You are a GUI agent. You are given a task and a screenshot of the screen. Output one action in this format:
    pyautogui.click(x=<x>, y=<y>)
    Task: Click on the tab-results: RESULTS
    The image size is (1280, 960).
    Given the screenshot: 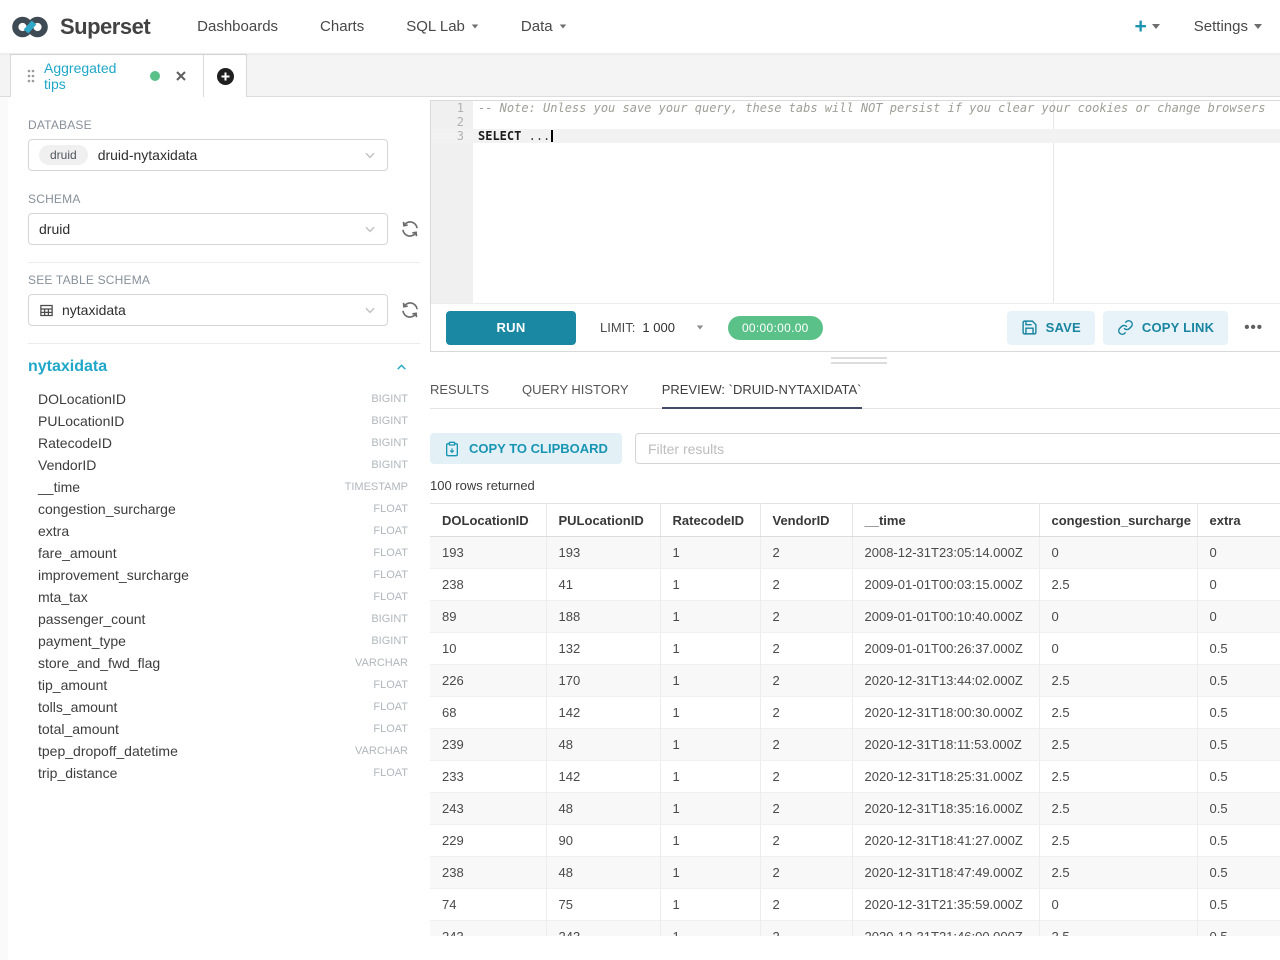 What is the action you would take?
    pyautogui.click(x=459, y=389)
    